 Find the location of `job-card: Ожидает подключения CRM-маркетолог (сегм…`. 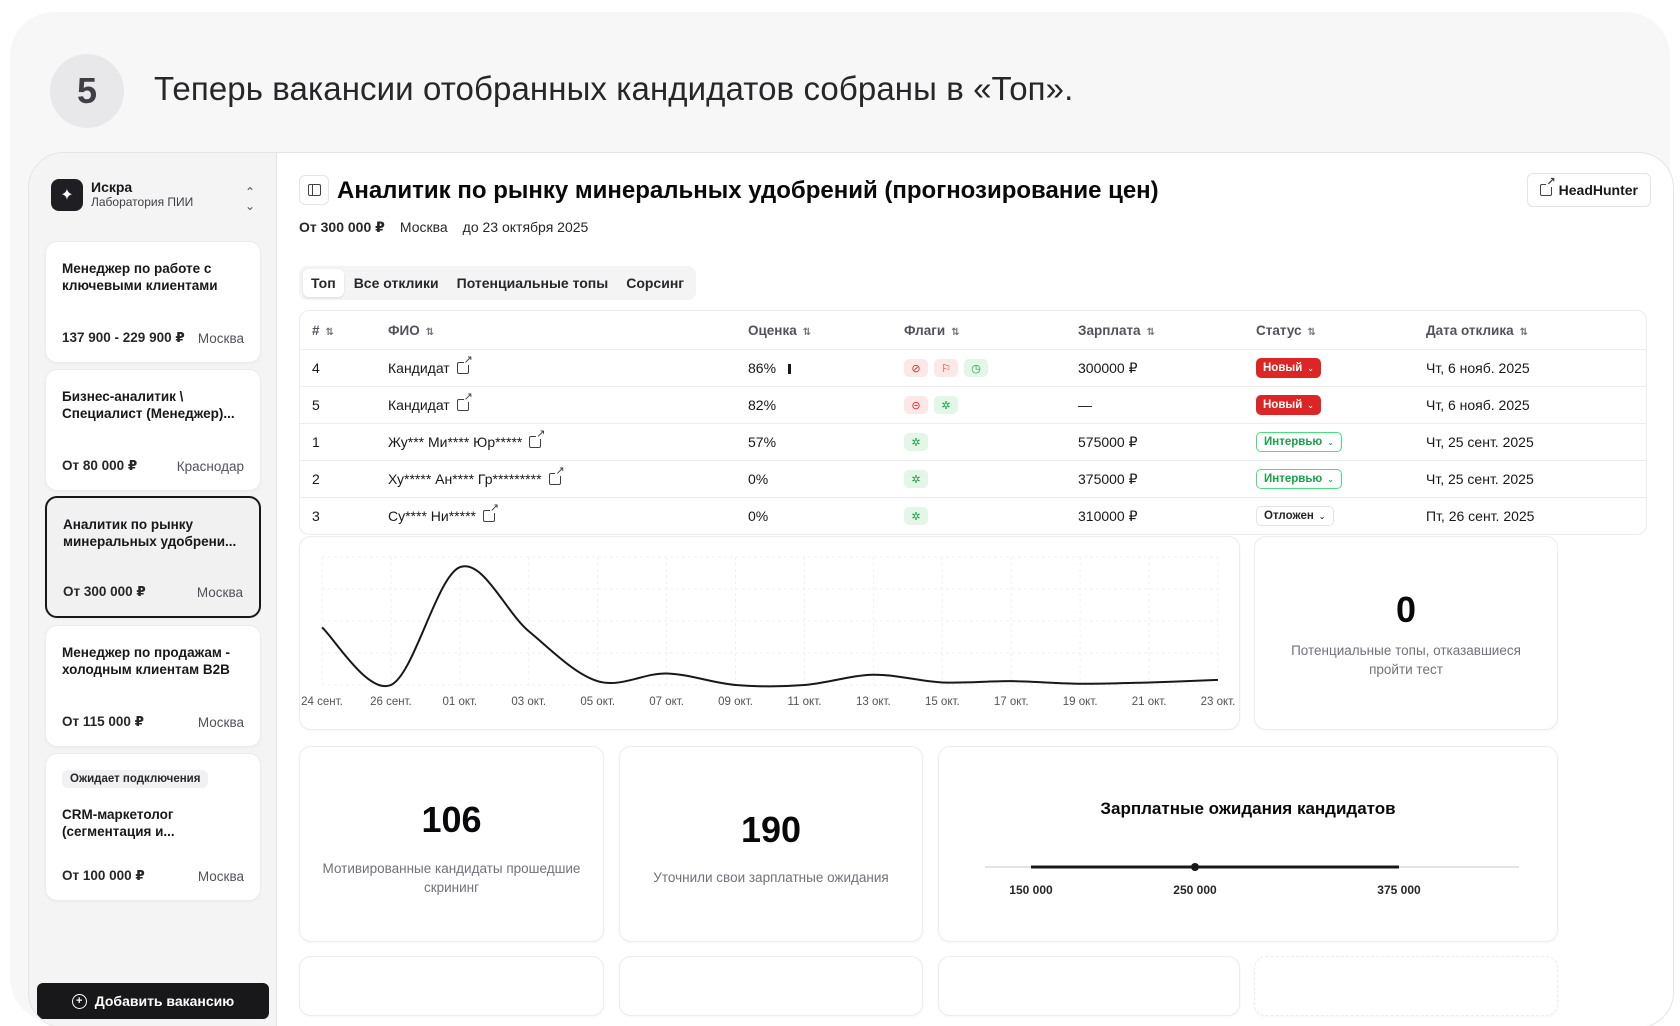

job-card: Ожидает подключения CRM-маркетолог (сегм… is located at coordinates (153, 827).